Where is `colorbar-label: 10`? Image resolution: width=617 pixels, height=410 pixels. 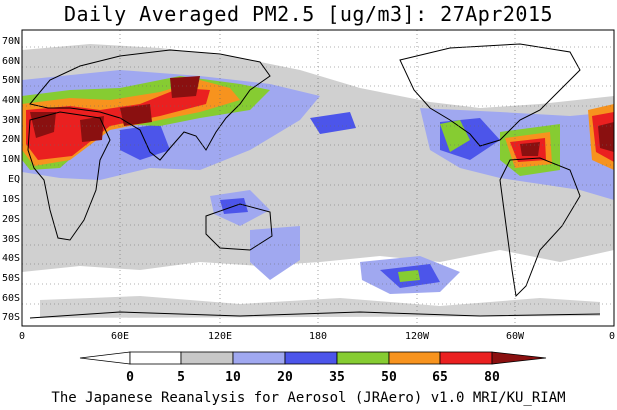 colorbar-label: 10 is located at coordinates (233, 377).